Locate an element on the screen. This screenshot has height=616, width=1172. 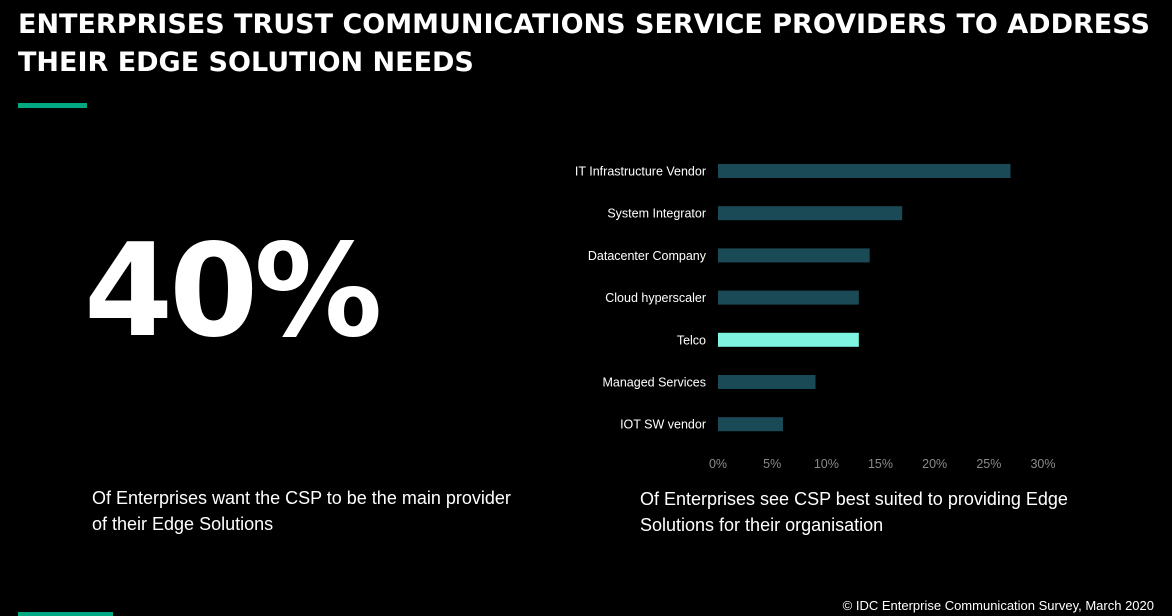
category-label: IT Infrastructure Vendor is located at coordinates (640, 172).